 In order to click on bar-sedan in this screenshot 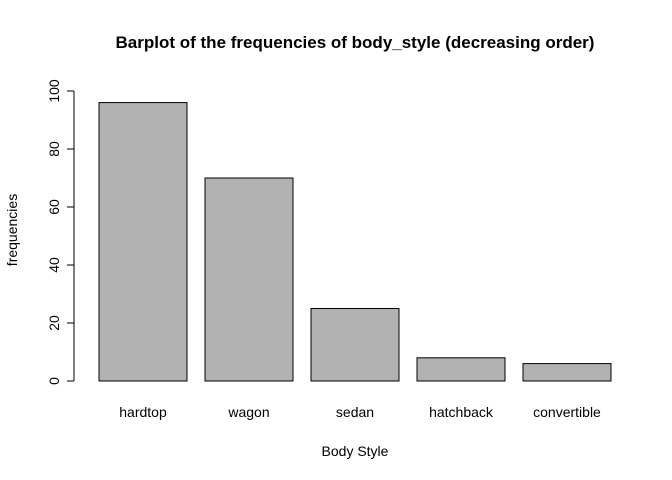, I will do `click(355, 345)`.